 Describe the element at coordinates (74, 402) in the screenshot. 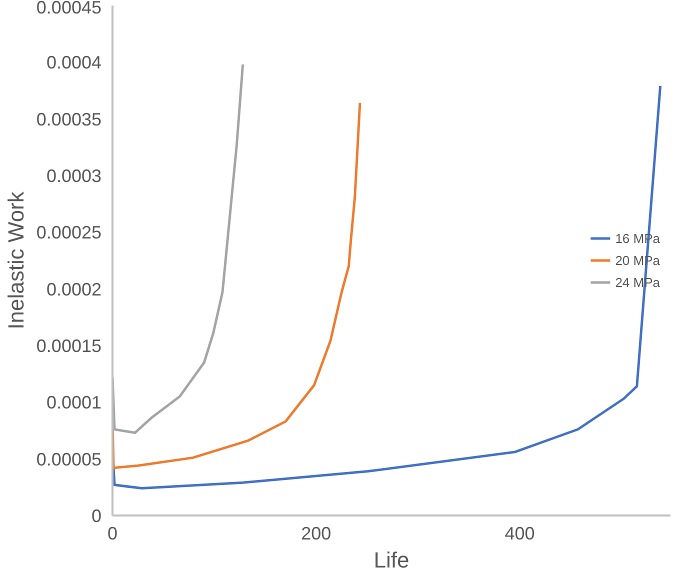

I see `y-tick-label: 0.0001` at that location.